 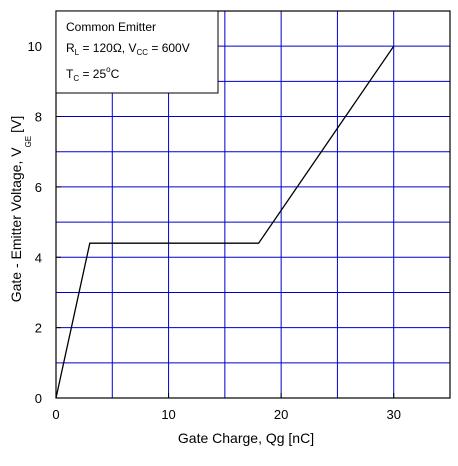 What do you see at coordinates (38, 117) in the screenshot?
I see `y-tick-label: 8` at bounding box center [38, 117].